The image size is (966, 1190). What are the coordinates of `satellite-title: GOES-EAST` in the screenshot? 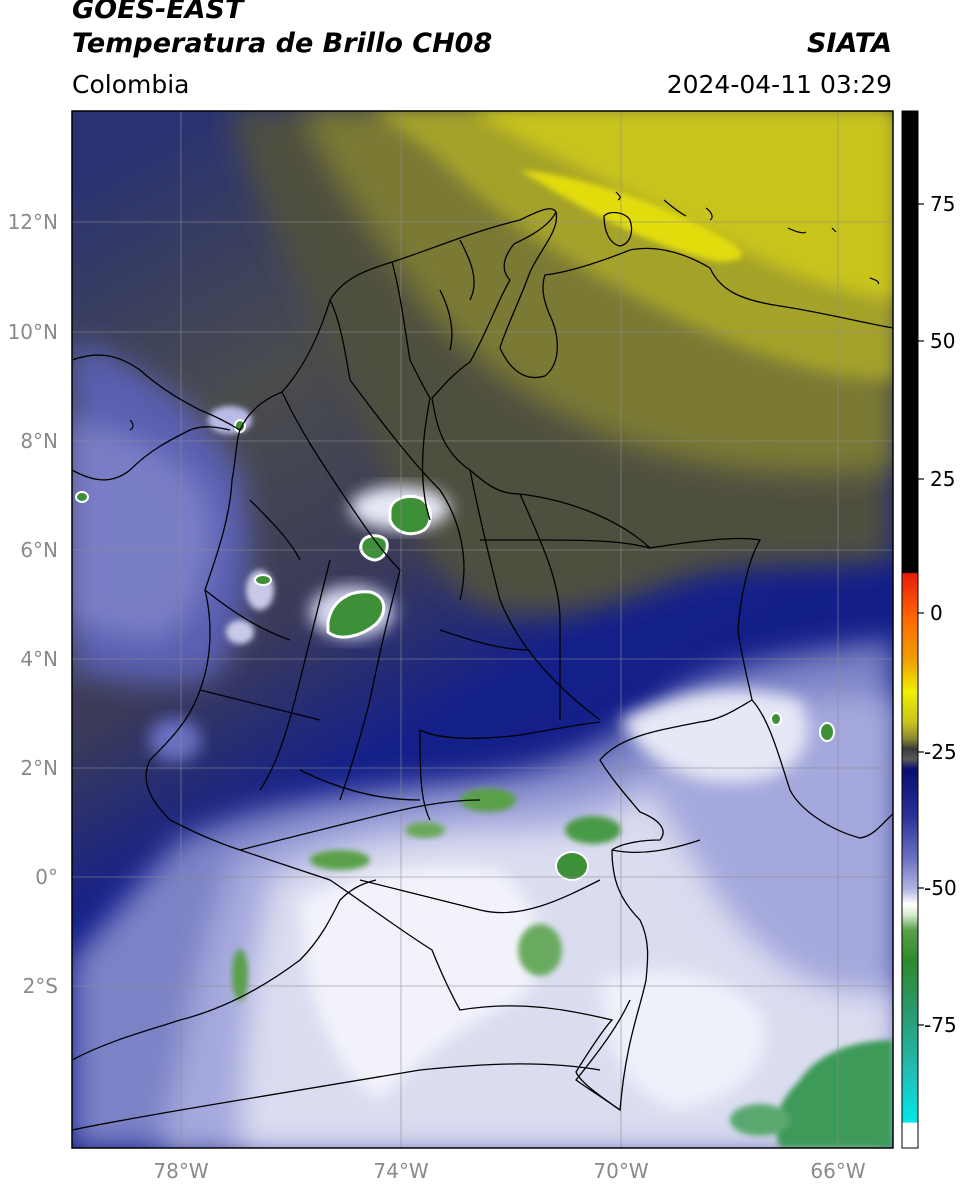 It's located at (158, 12).